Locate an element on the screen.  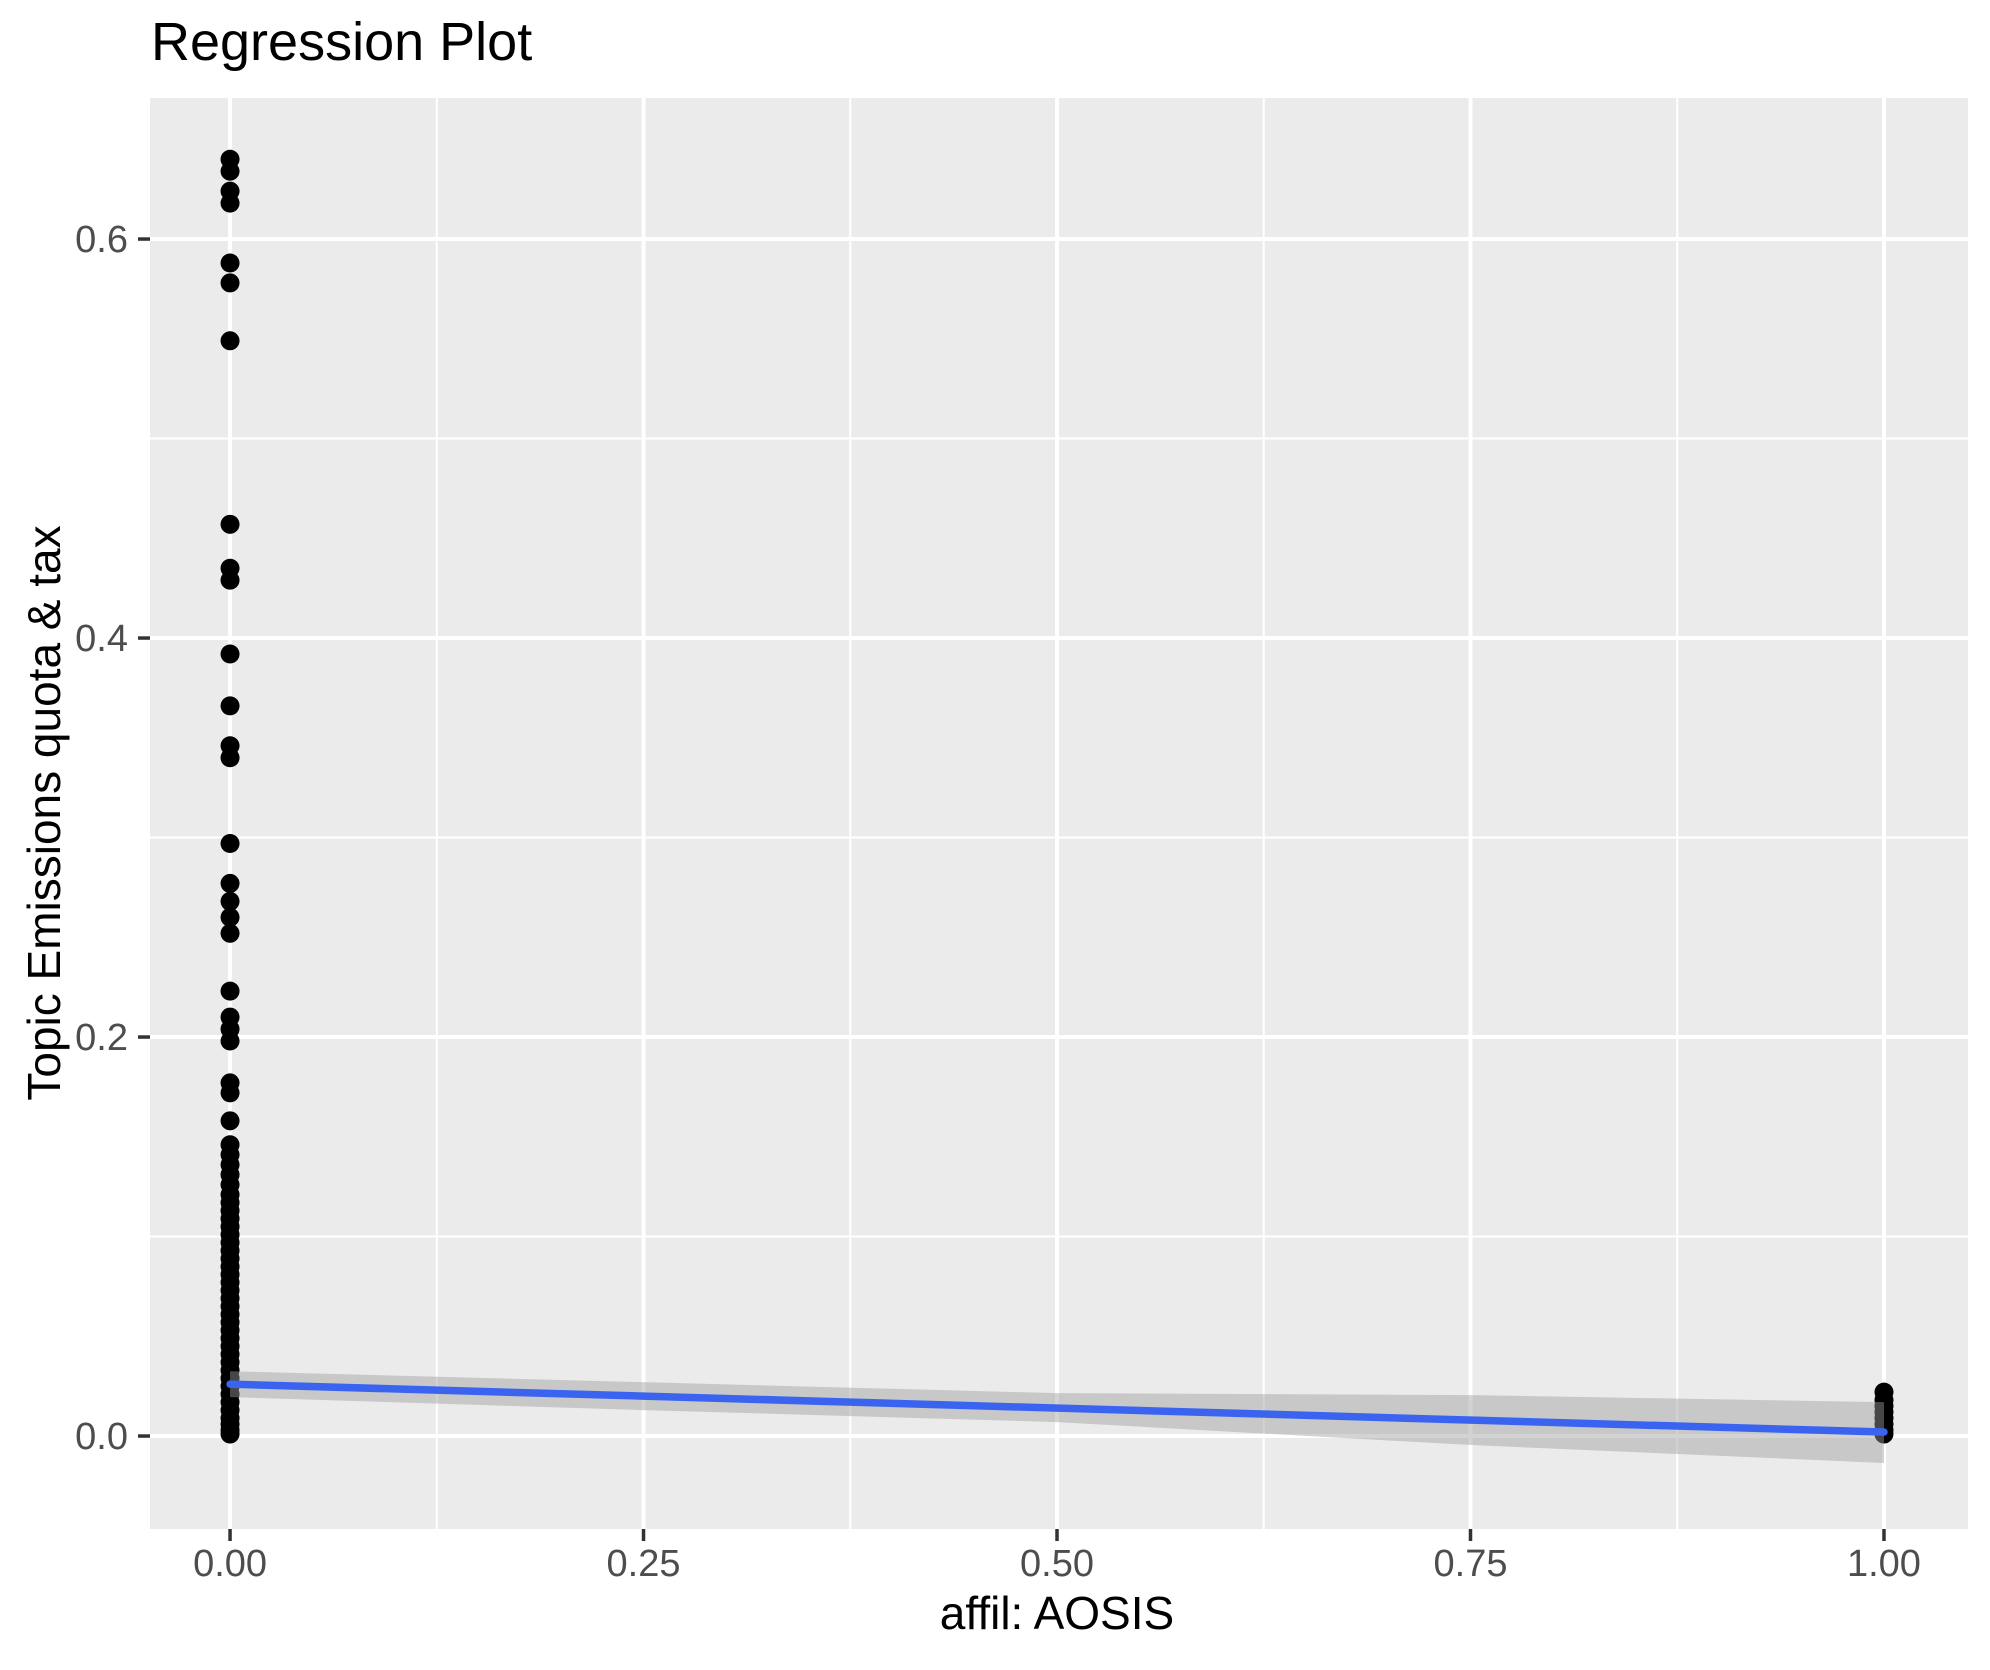
x-tick-label: 0.50 is located at coordinates (1057, 1564).